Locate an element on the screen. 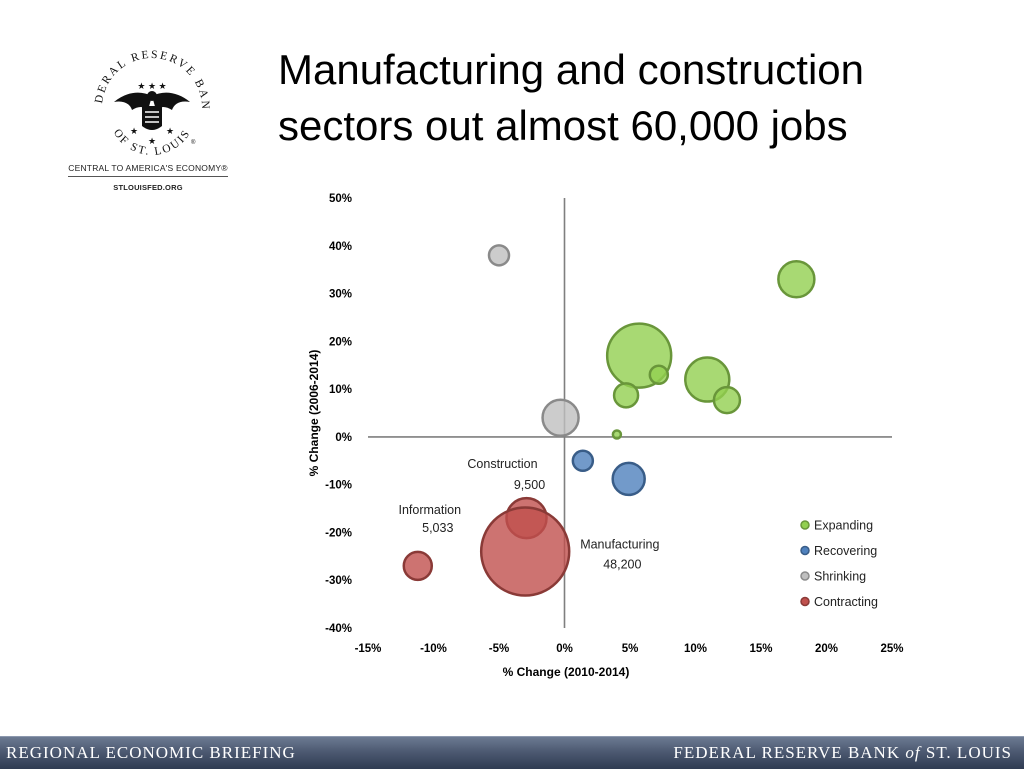 This screenshot has height=769, width=1024. data-value-manufacturing: 48,200 is located at coordinates (622, 565).